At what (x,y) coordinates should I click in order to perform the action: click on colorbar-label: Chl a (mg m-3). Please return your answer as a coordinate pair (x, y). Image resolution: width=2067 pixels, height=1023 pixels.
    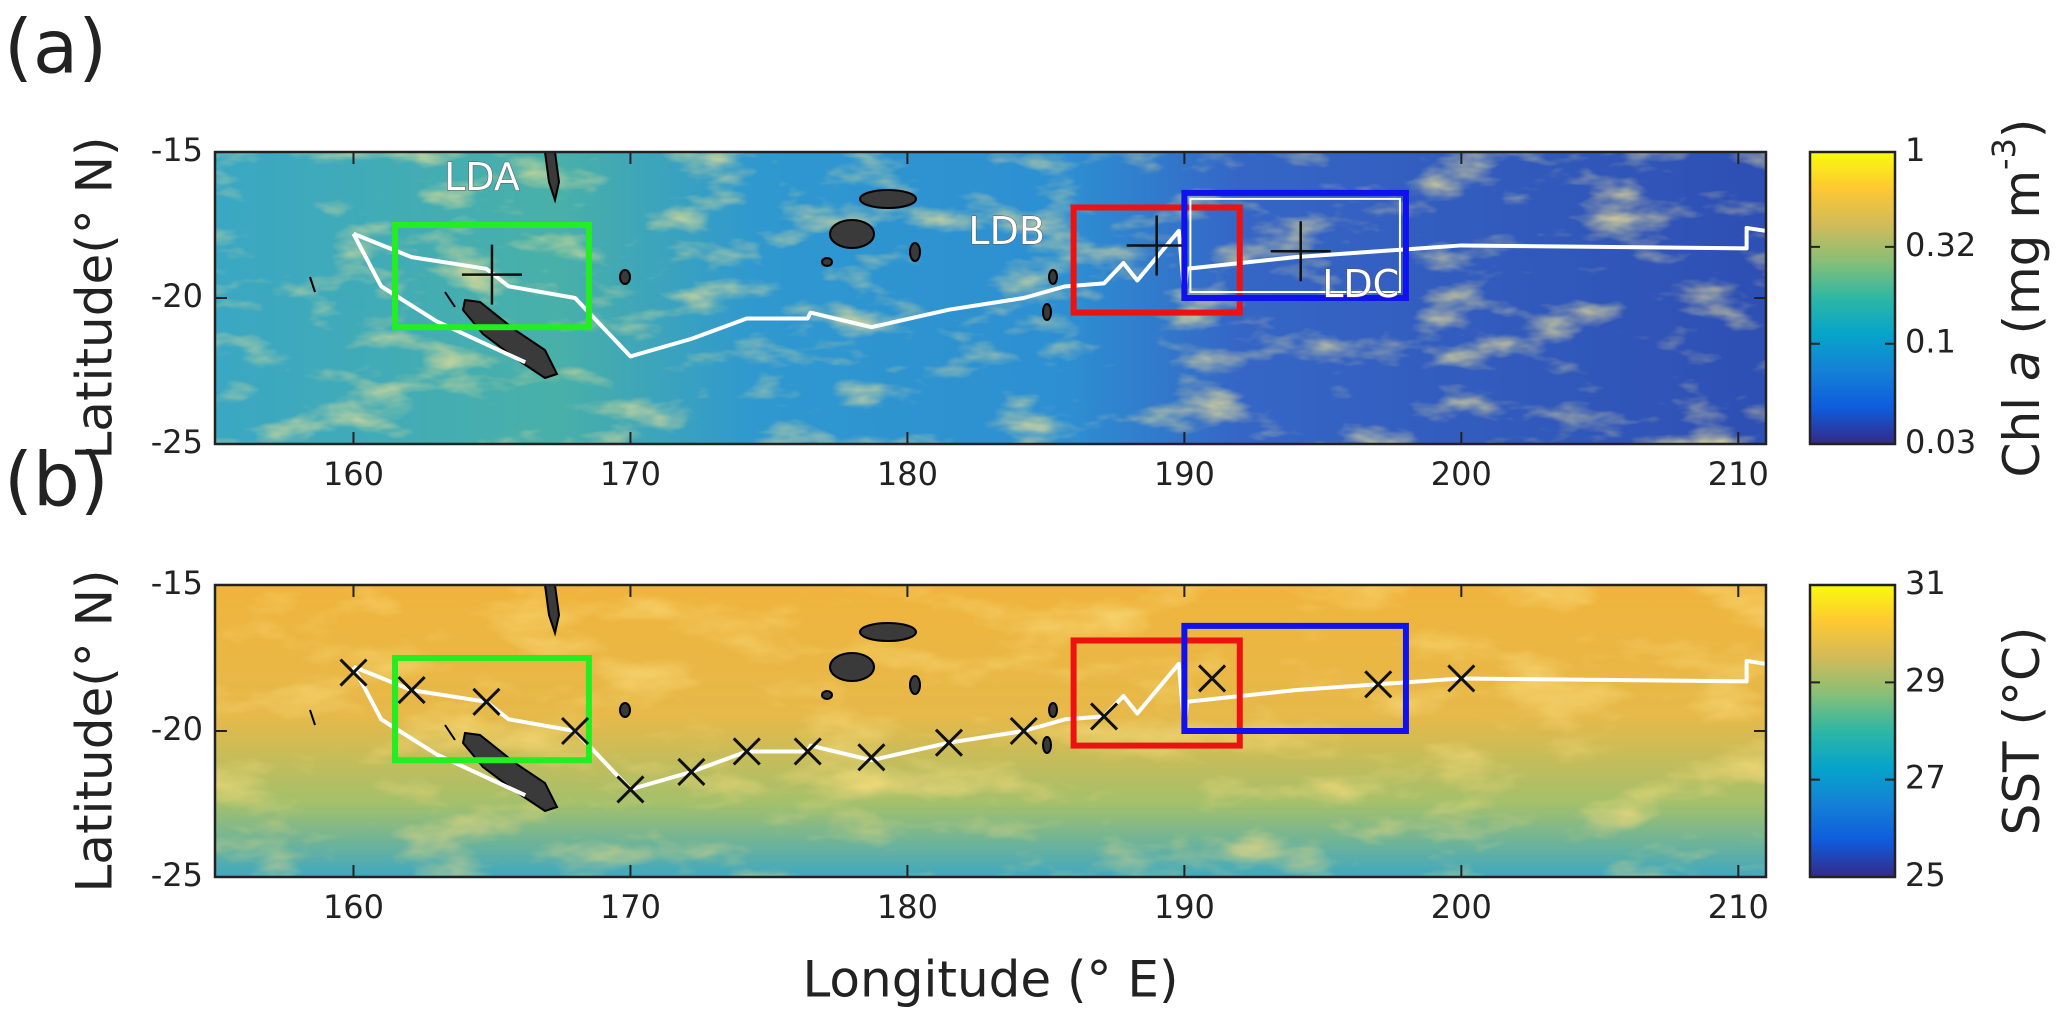
    Looking at the image, I should click on (2018, 298).